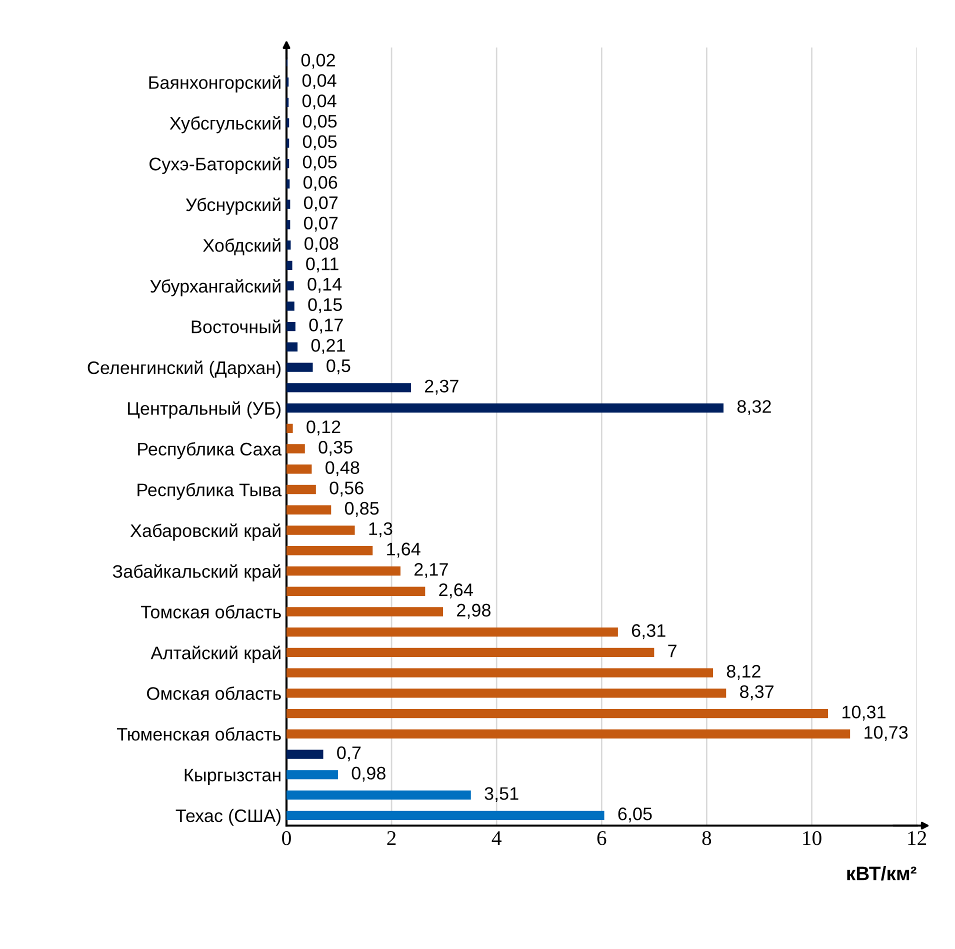 This screenshot has height=949, width=955. I want to click on y-tick-label: Республика Саха, so click(210, 451).